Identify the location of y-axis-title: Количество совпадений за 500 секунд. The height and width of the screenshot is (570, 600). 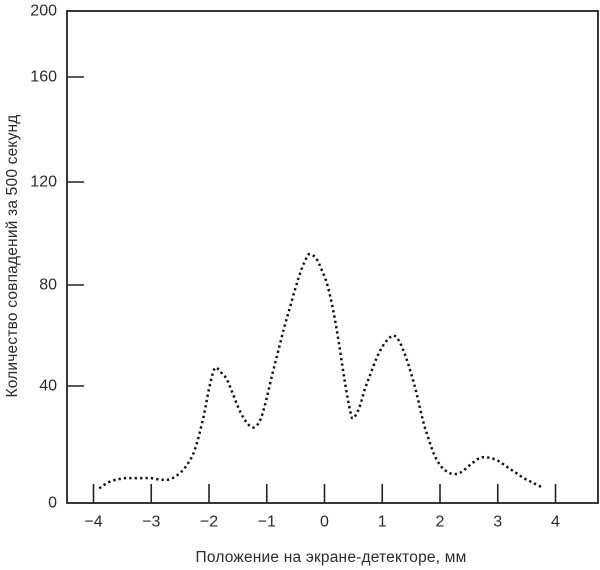
(12, 256).